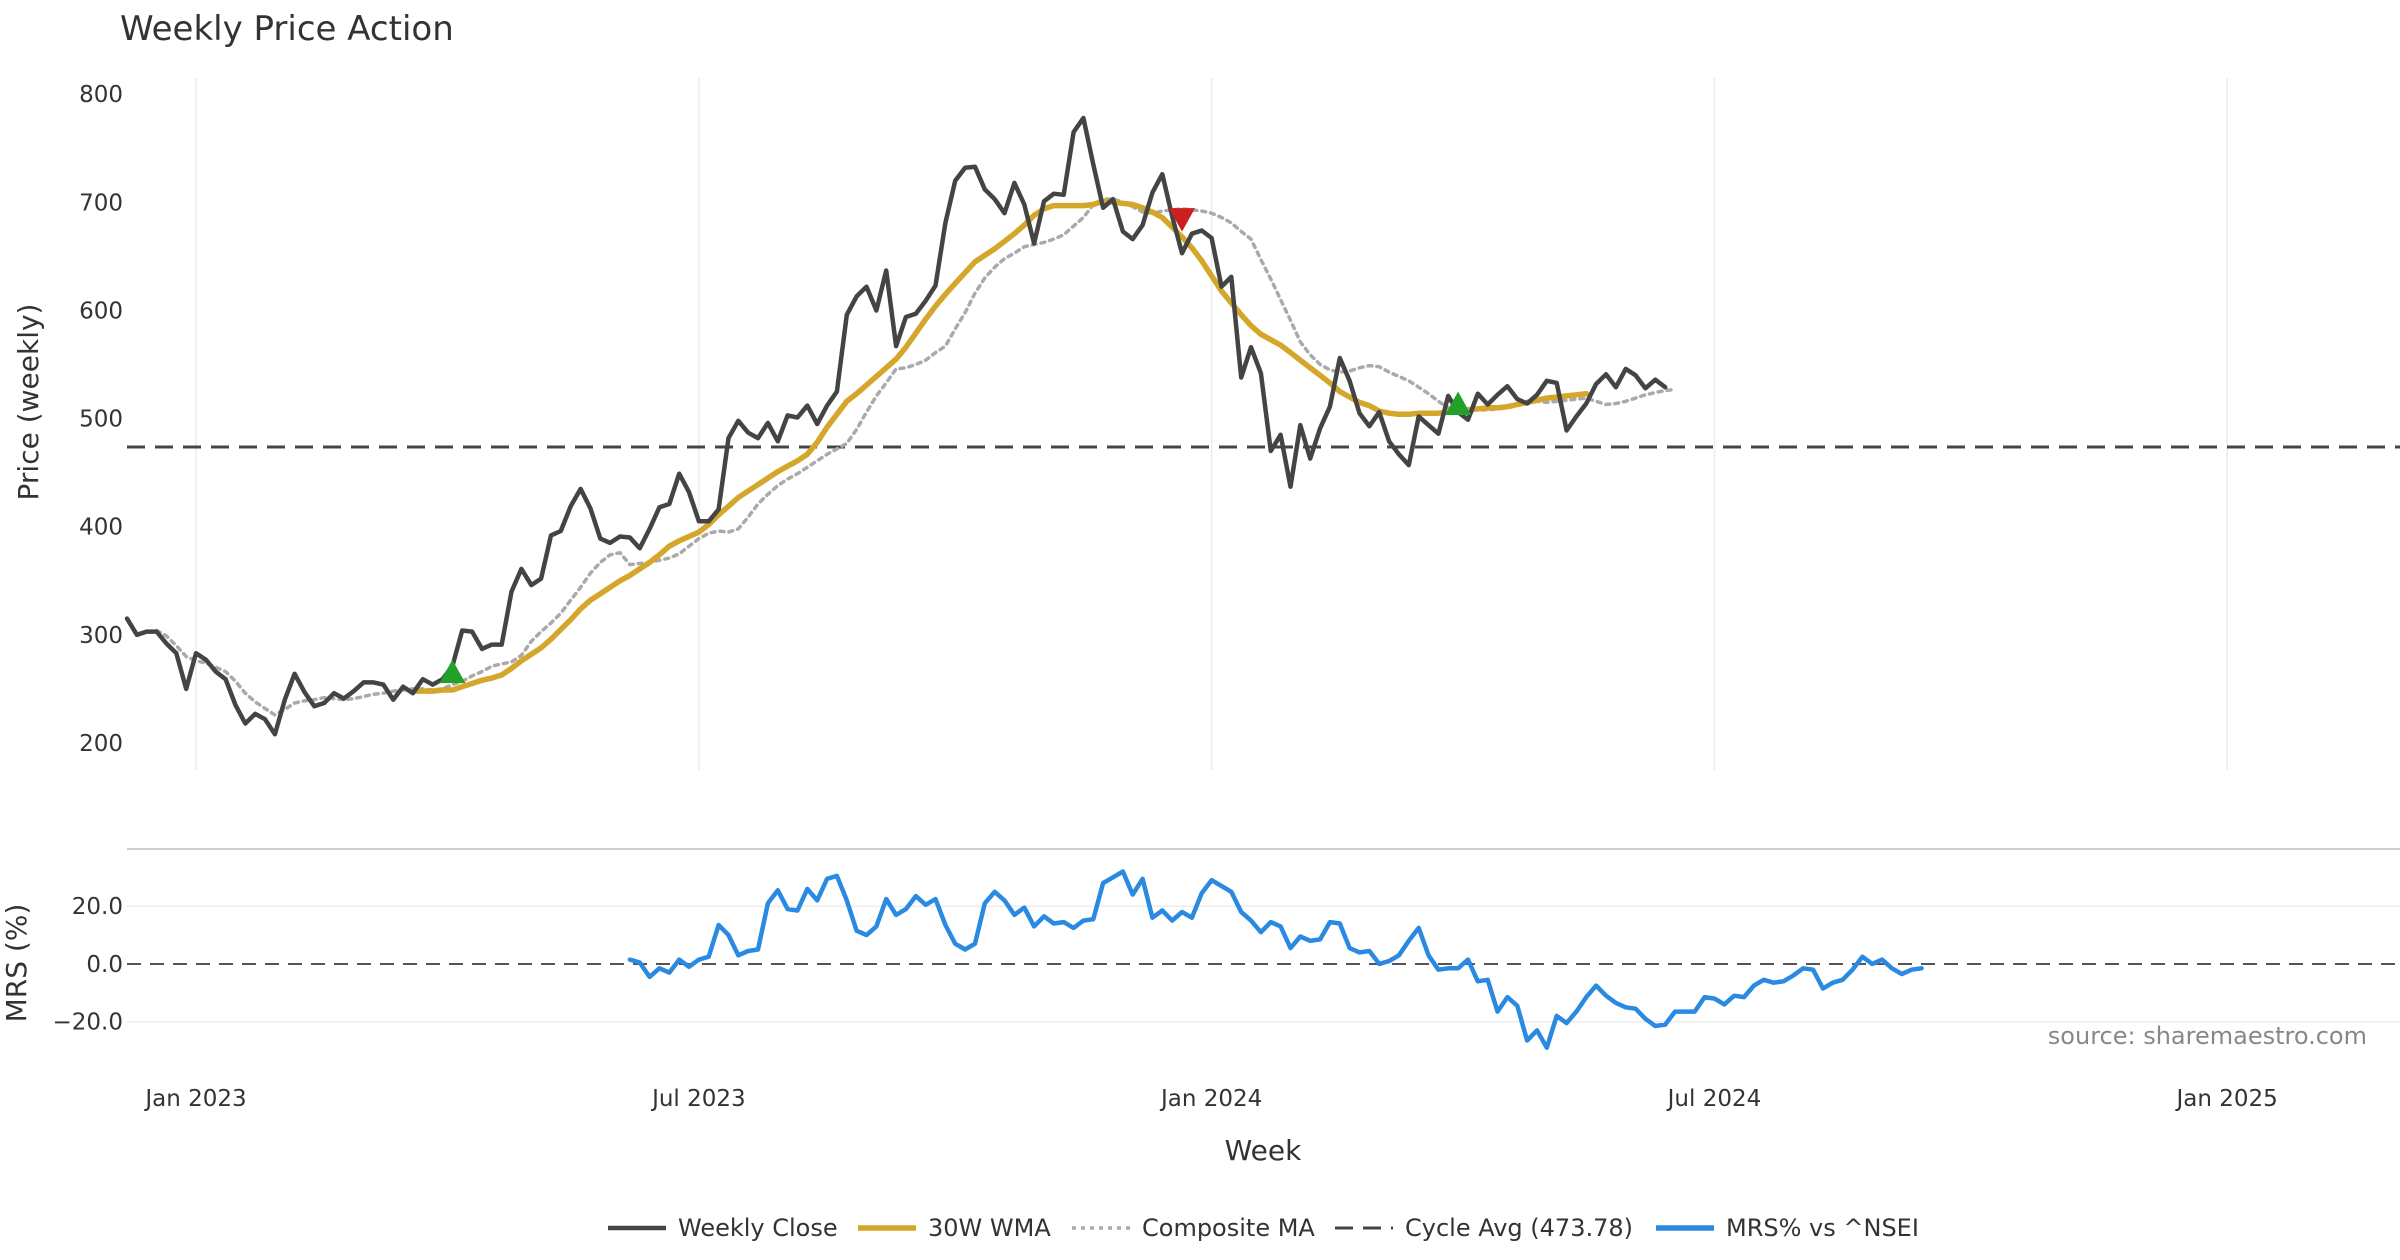  What do you see at coordinates (16, 963) in the screenshot?
I see `mrs-y-axis-label: MRS (%)` at bounding box center [16, 963].